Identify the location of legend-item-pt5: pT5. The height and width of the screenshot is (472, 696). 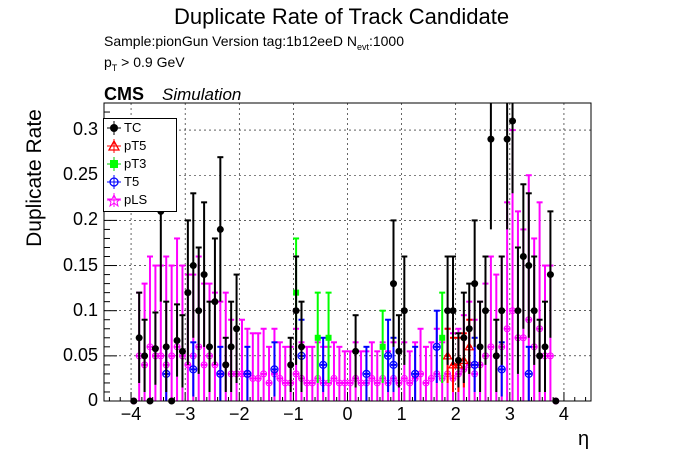
(140, 146).